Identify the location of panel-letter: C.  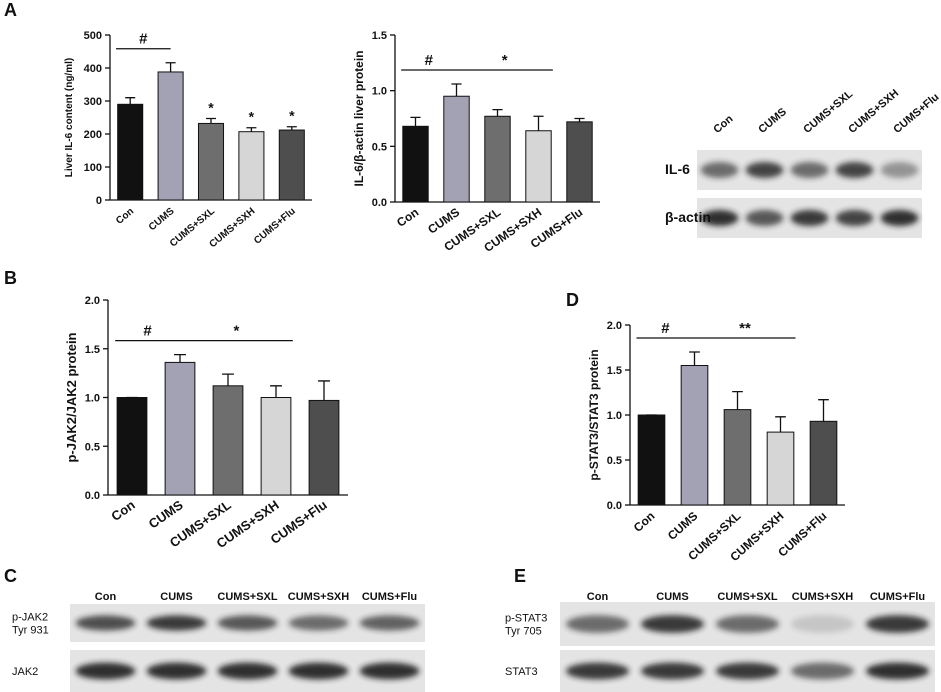
(10, 576).